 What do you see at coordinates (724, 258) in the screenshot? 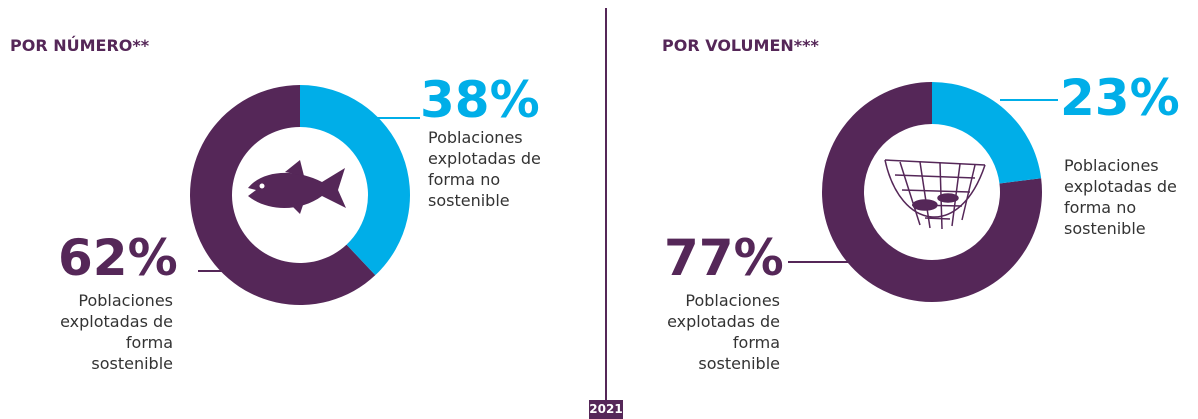
I see `value-label: 77%` at bounding box center [724, 258].